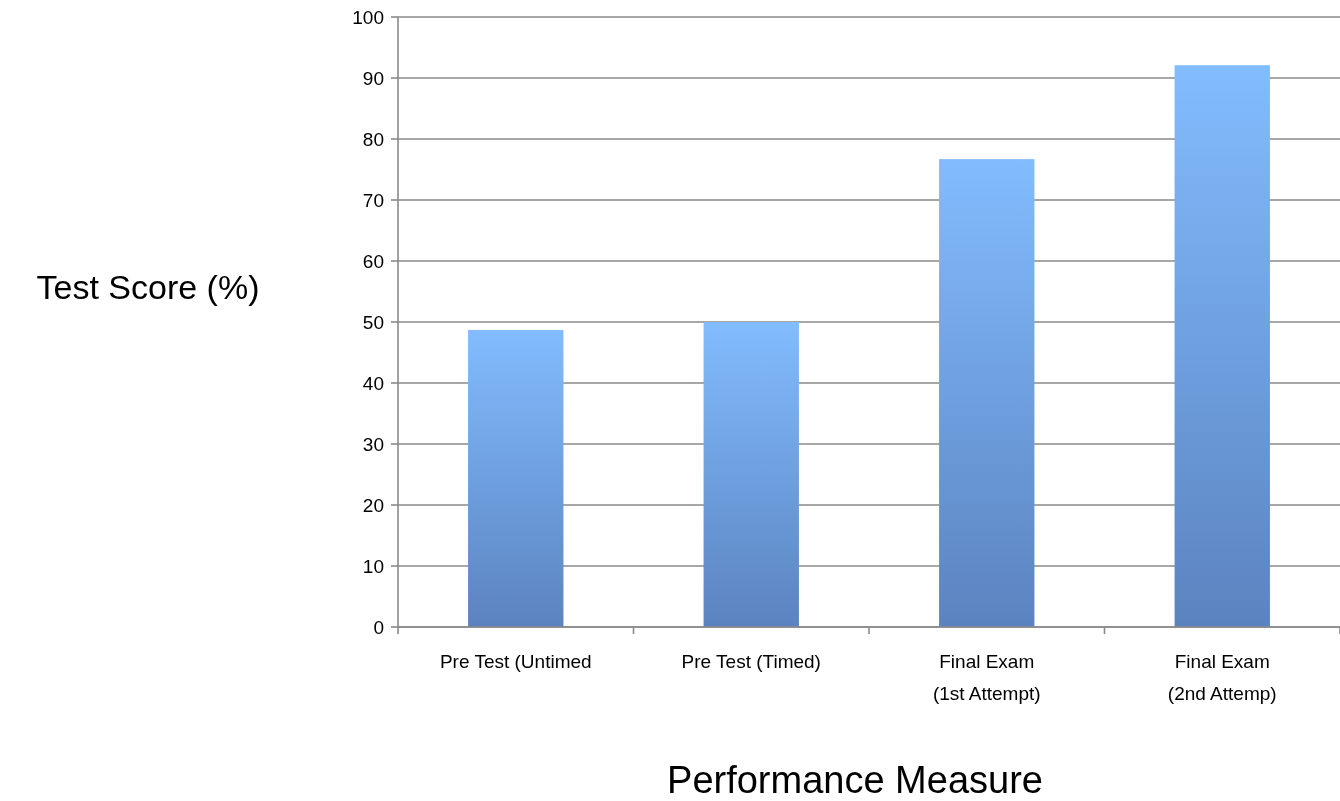 This screenshot has width=1340, height=801. What do you see at coordinates (373, 78) in the screenshot?
I see `y-tick-label: 90` at bounding box center [373, 78].